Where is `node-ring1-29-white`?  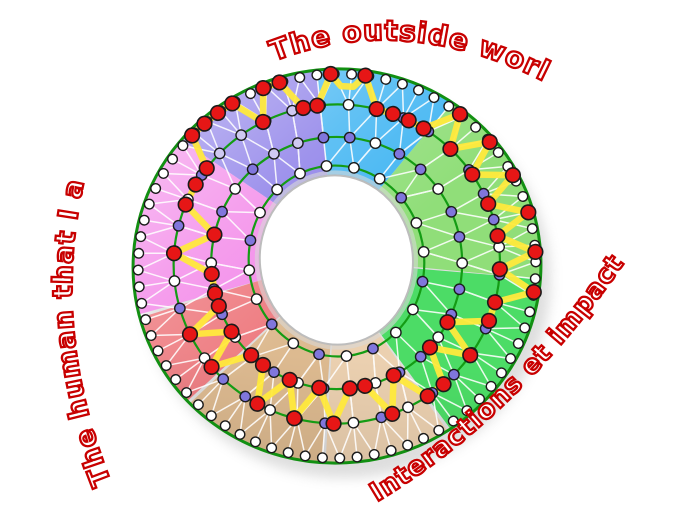
node-ring1-29-white is located at coordinates (467, 411).